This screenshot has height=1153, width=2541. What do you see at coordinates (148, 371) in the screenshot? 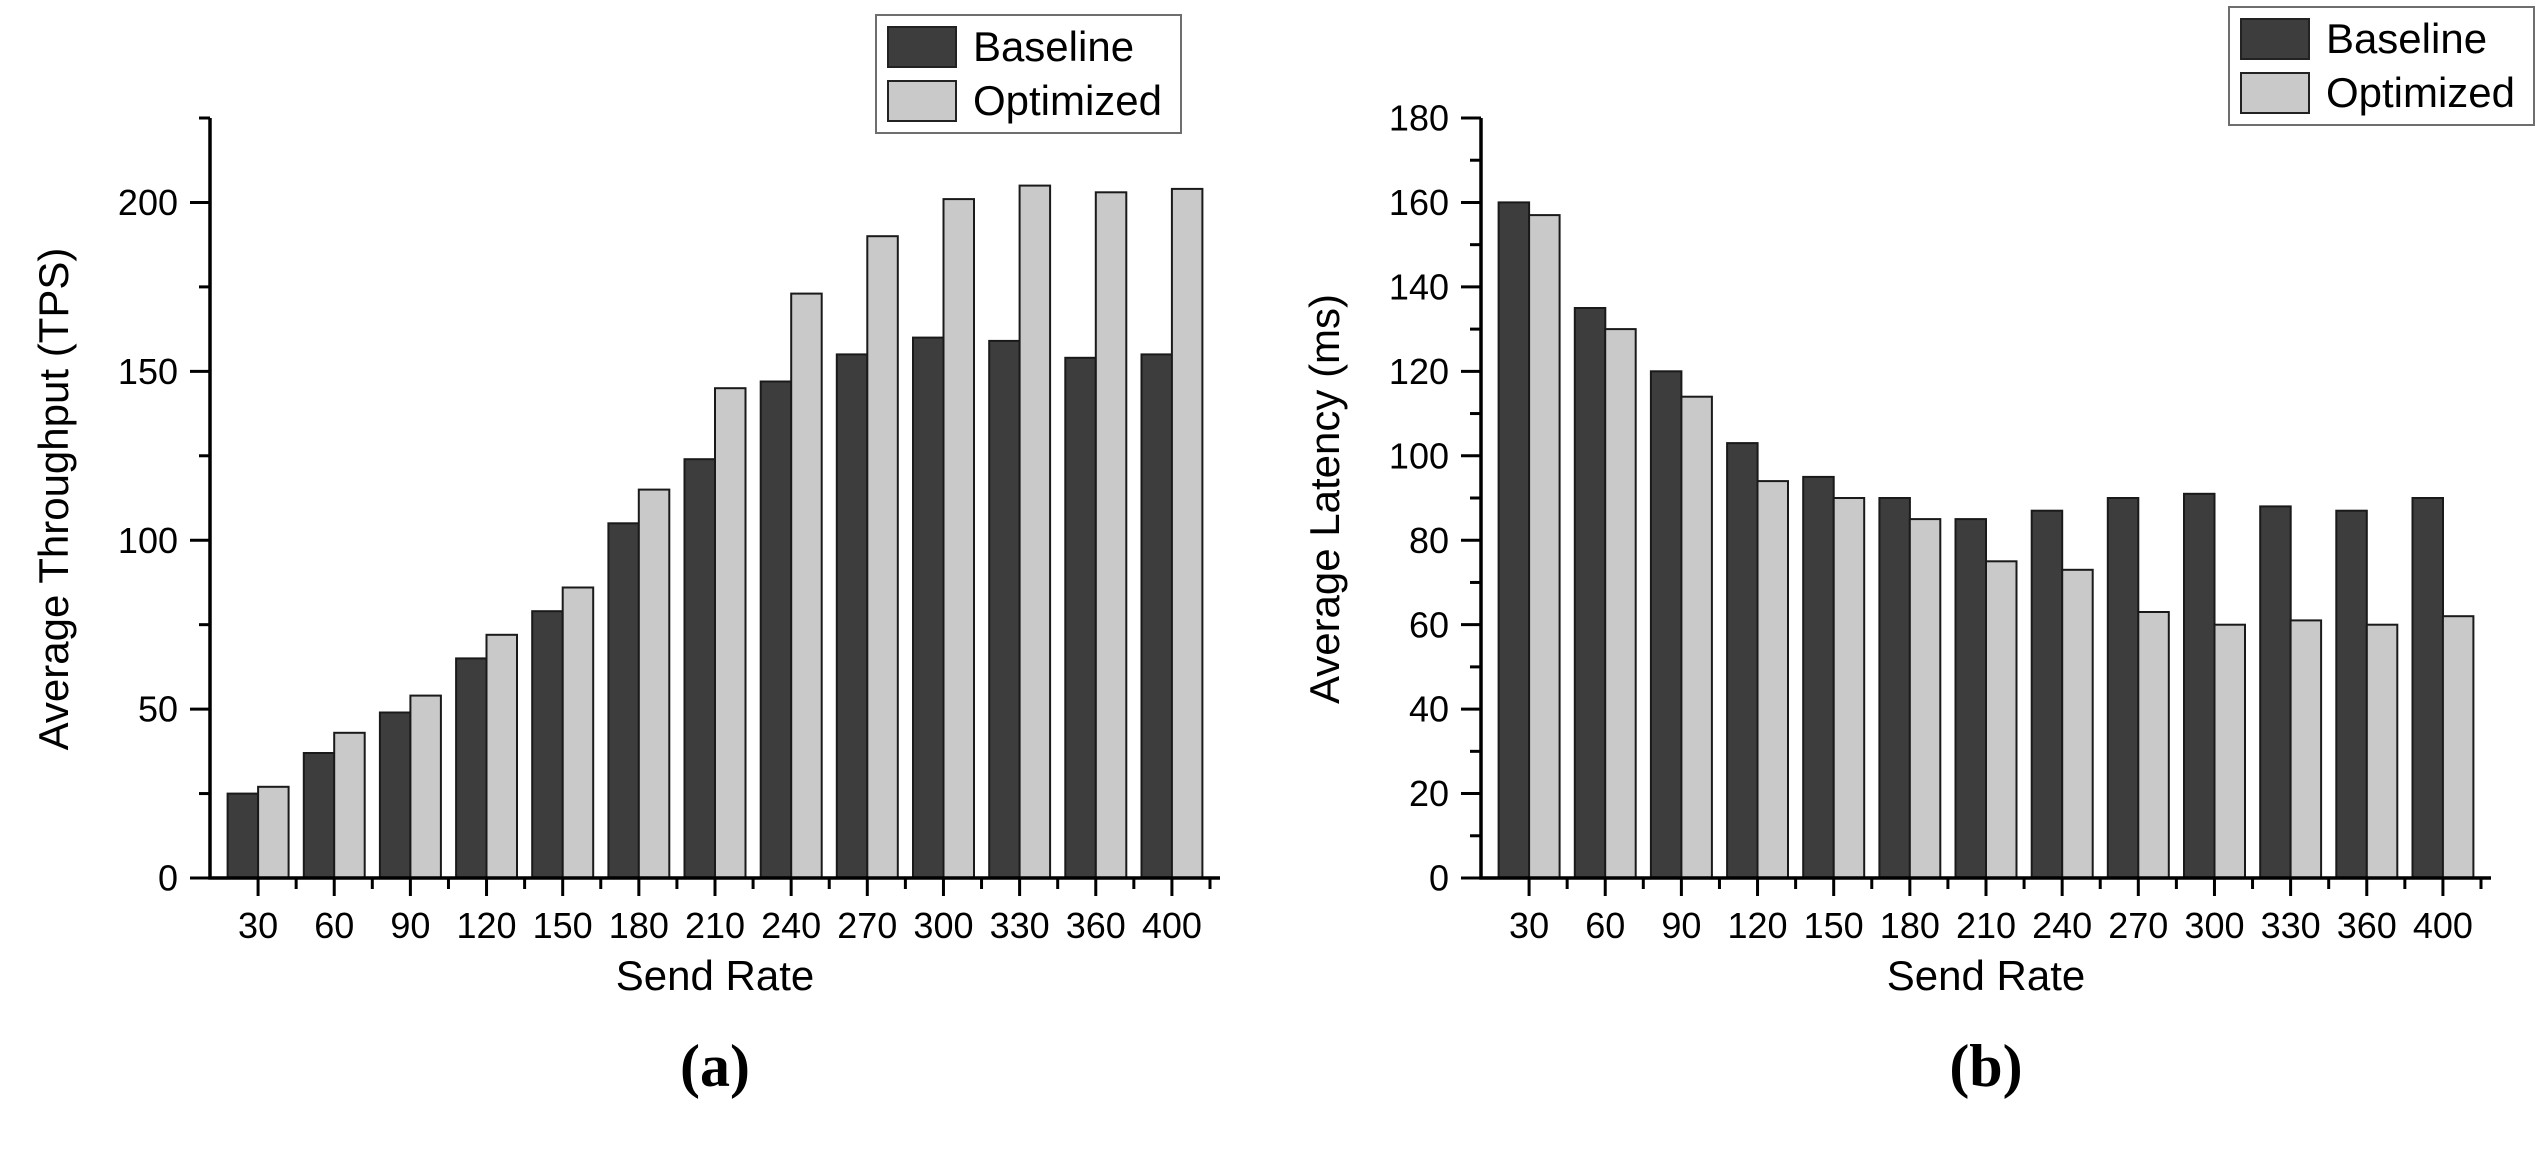
I see `y-tick-label: 150` at bounding box center [148, 371].